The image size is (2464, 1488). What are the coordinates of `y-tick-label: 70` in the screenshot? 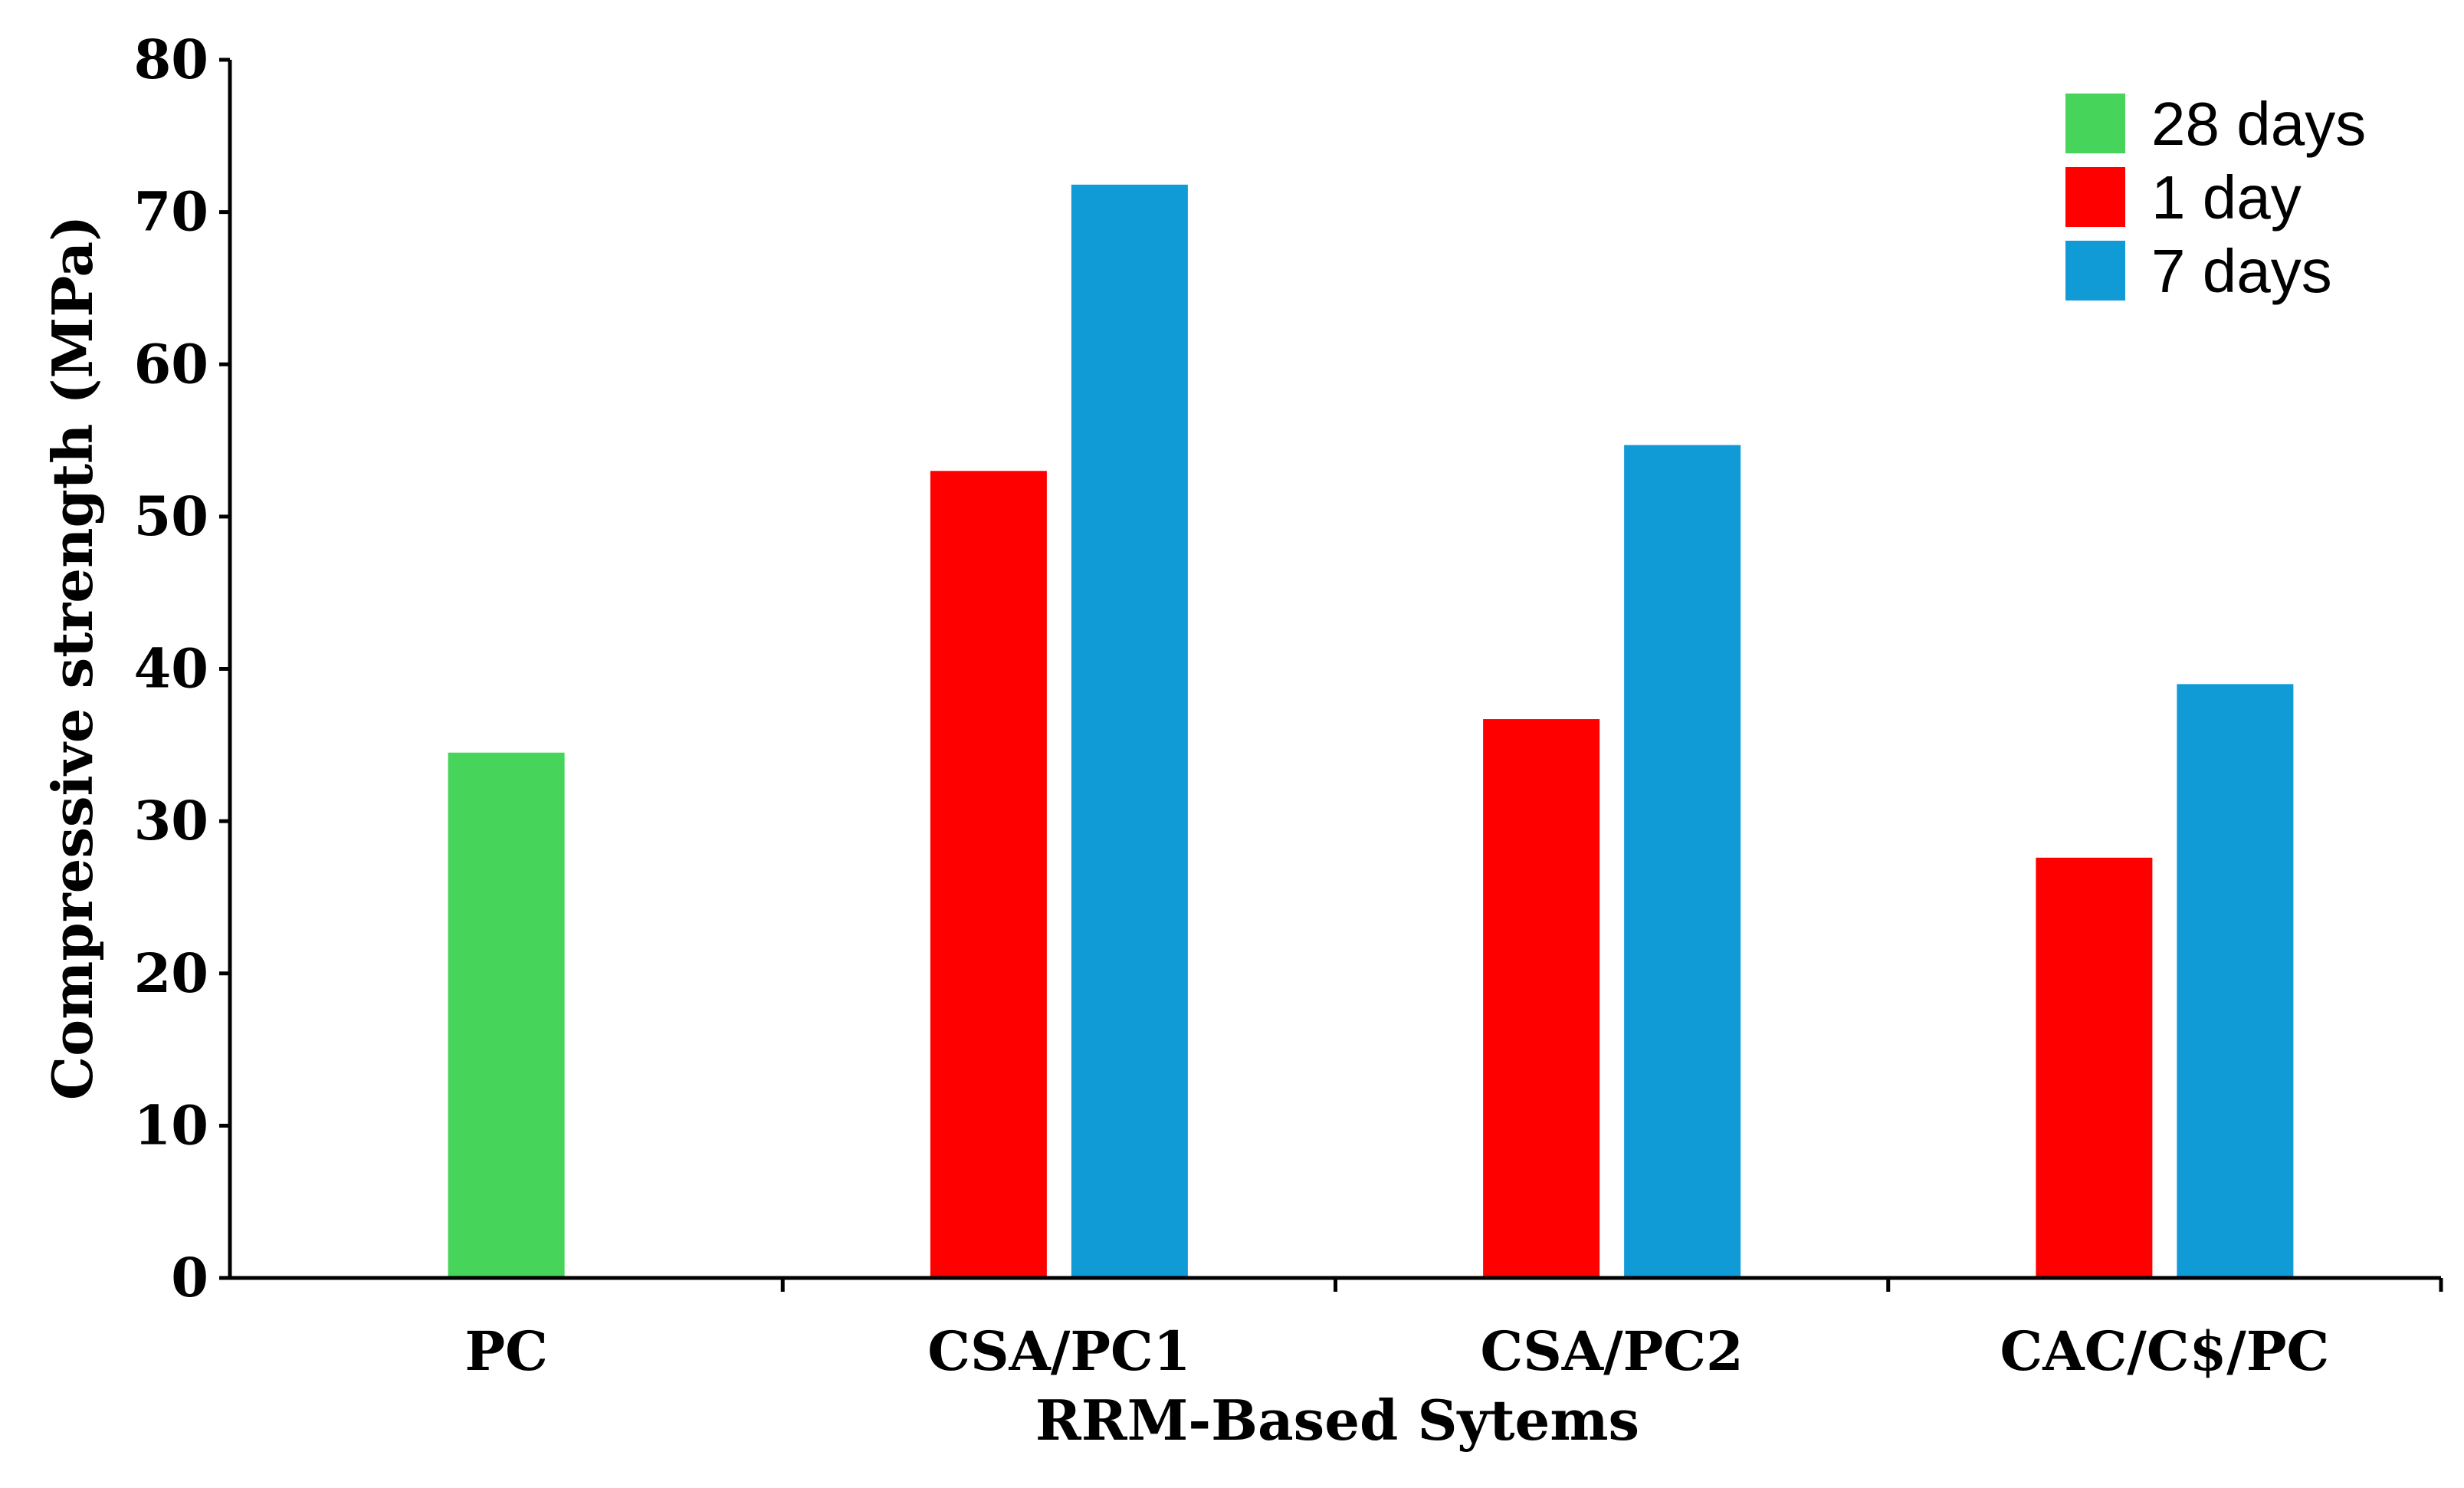 It's located at (171, 212).